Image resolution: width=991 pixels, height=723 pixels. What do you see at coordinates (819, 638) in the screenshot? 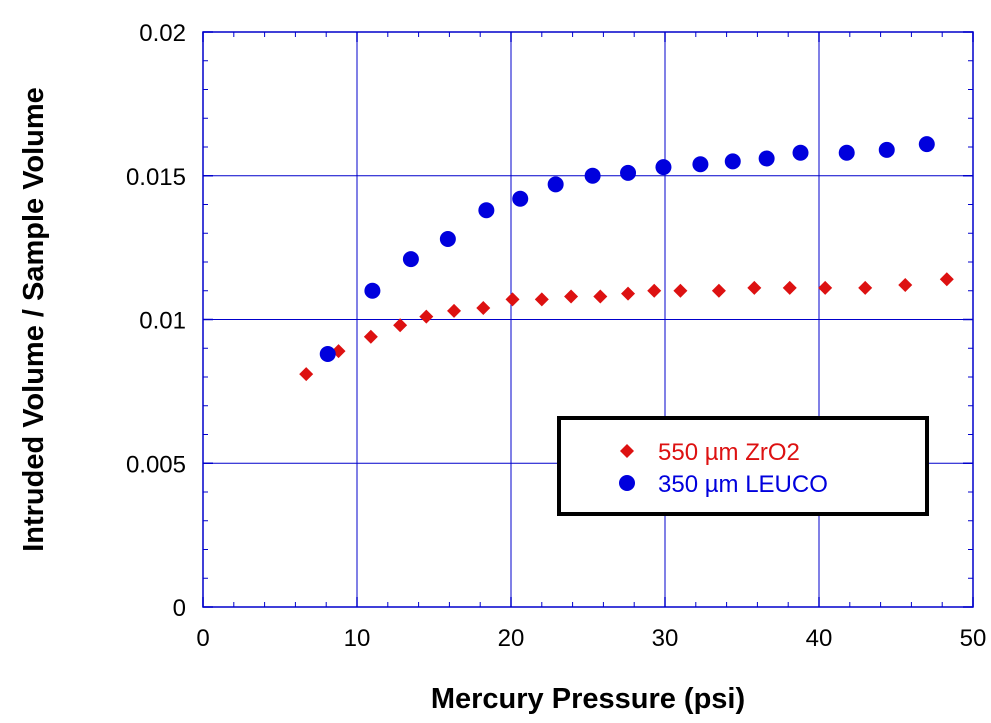
I see `x-tick-label: 40` at bounding box center [819, 638].